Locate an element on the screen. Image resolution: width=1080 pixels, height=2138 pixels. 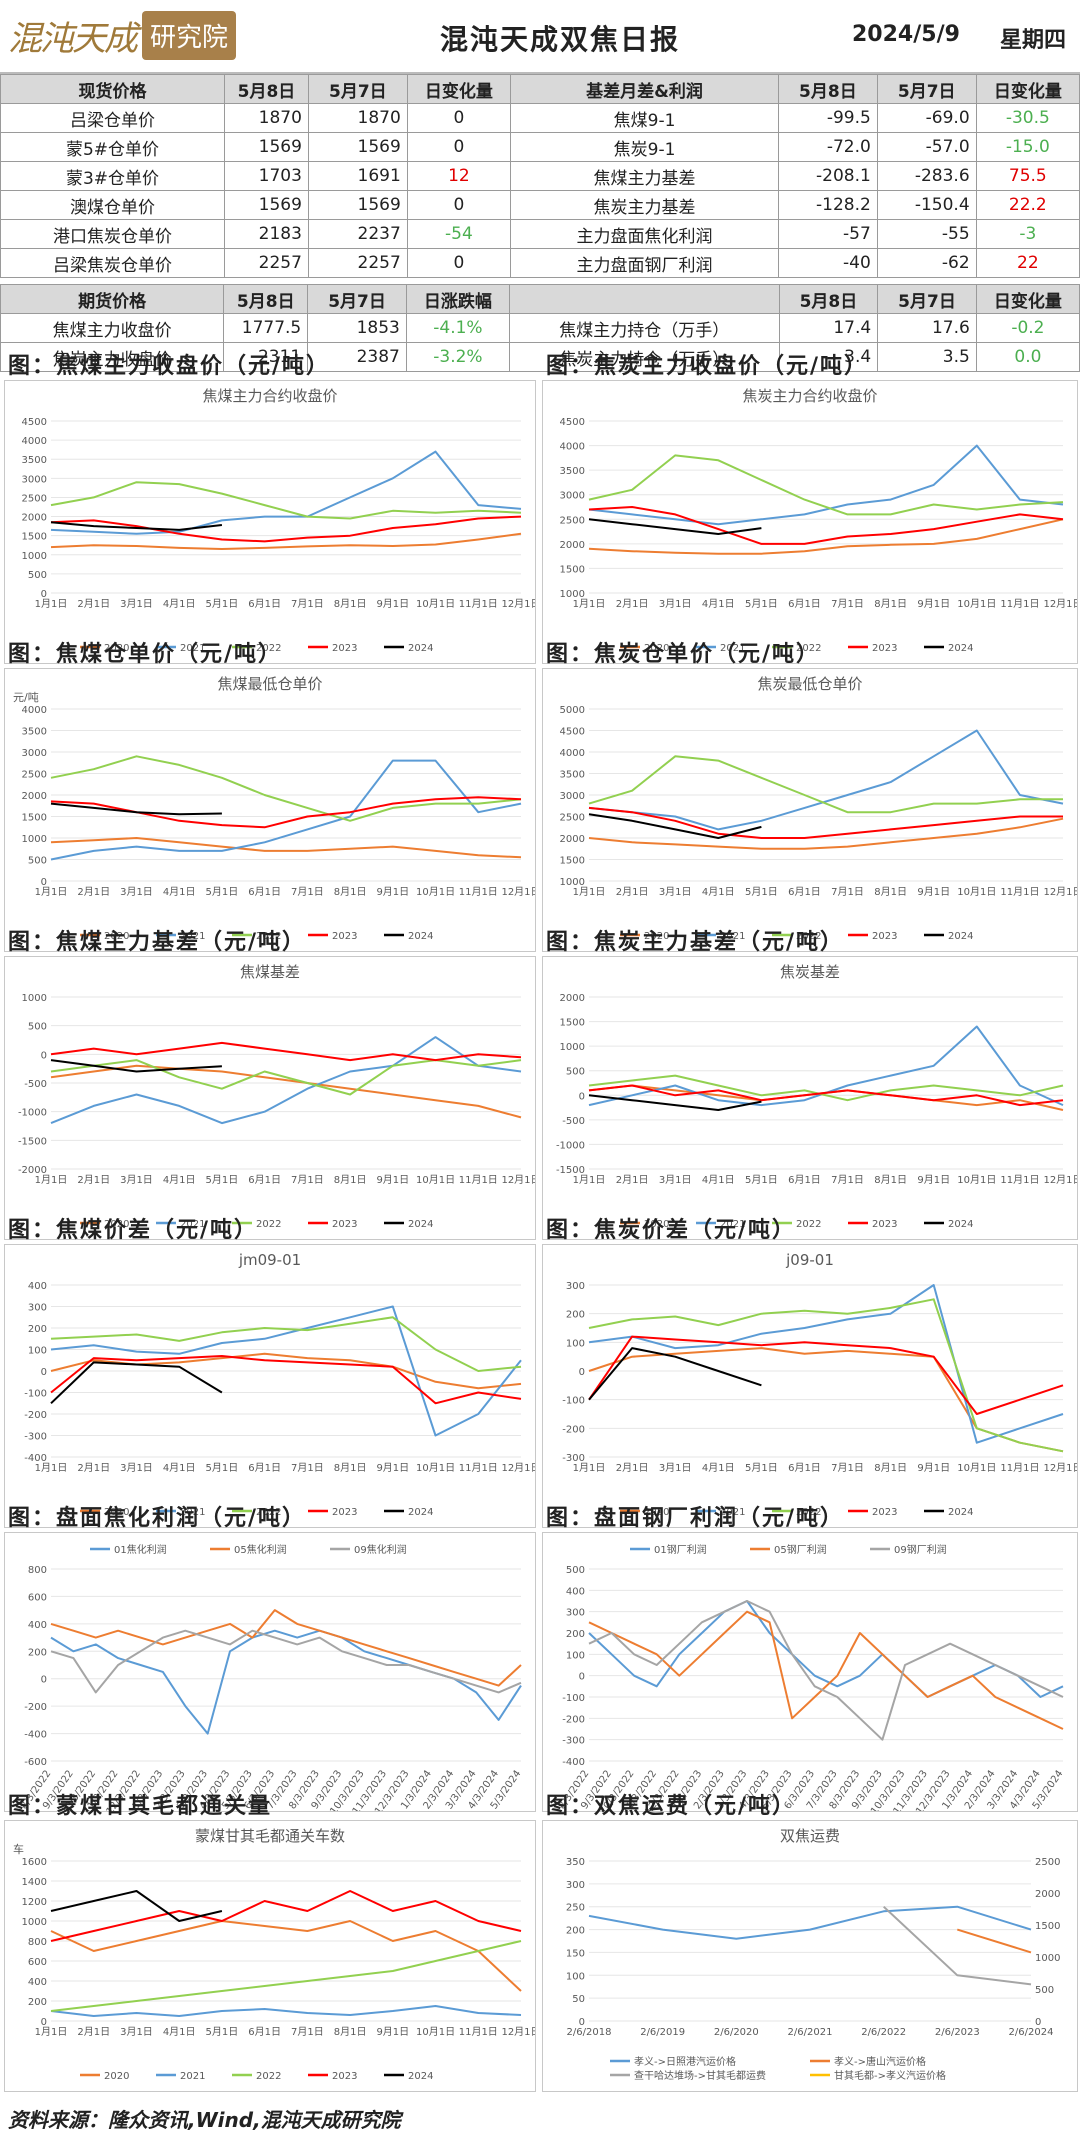
x-tick-label: 1月1日 is located at coordinates (51, 2032).